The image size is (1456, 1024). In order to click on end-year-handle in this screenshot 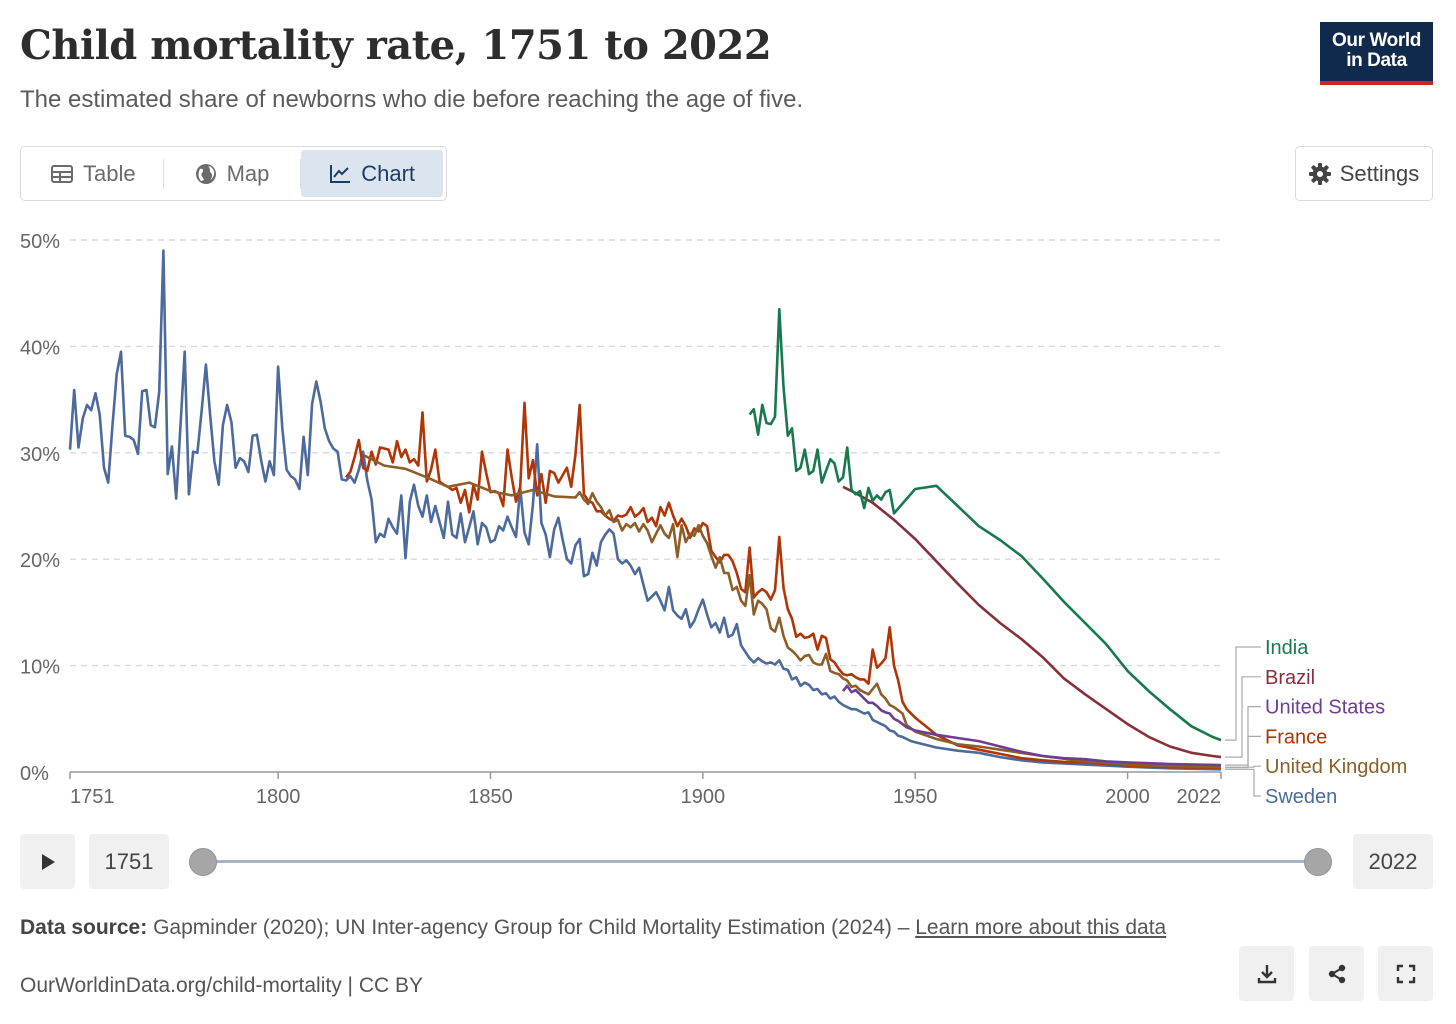, I will do `click(1318, 862)`.